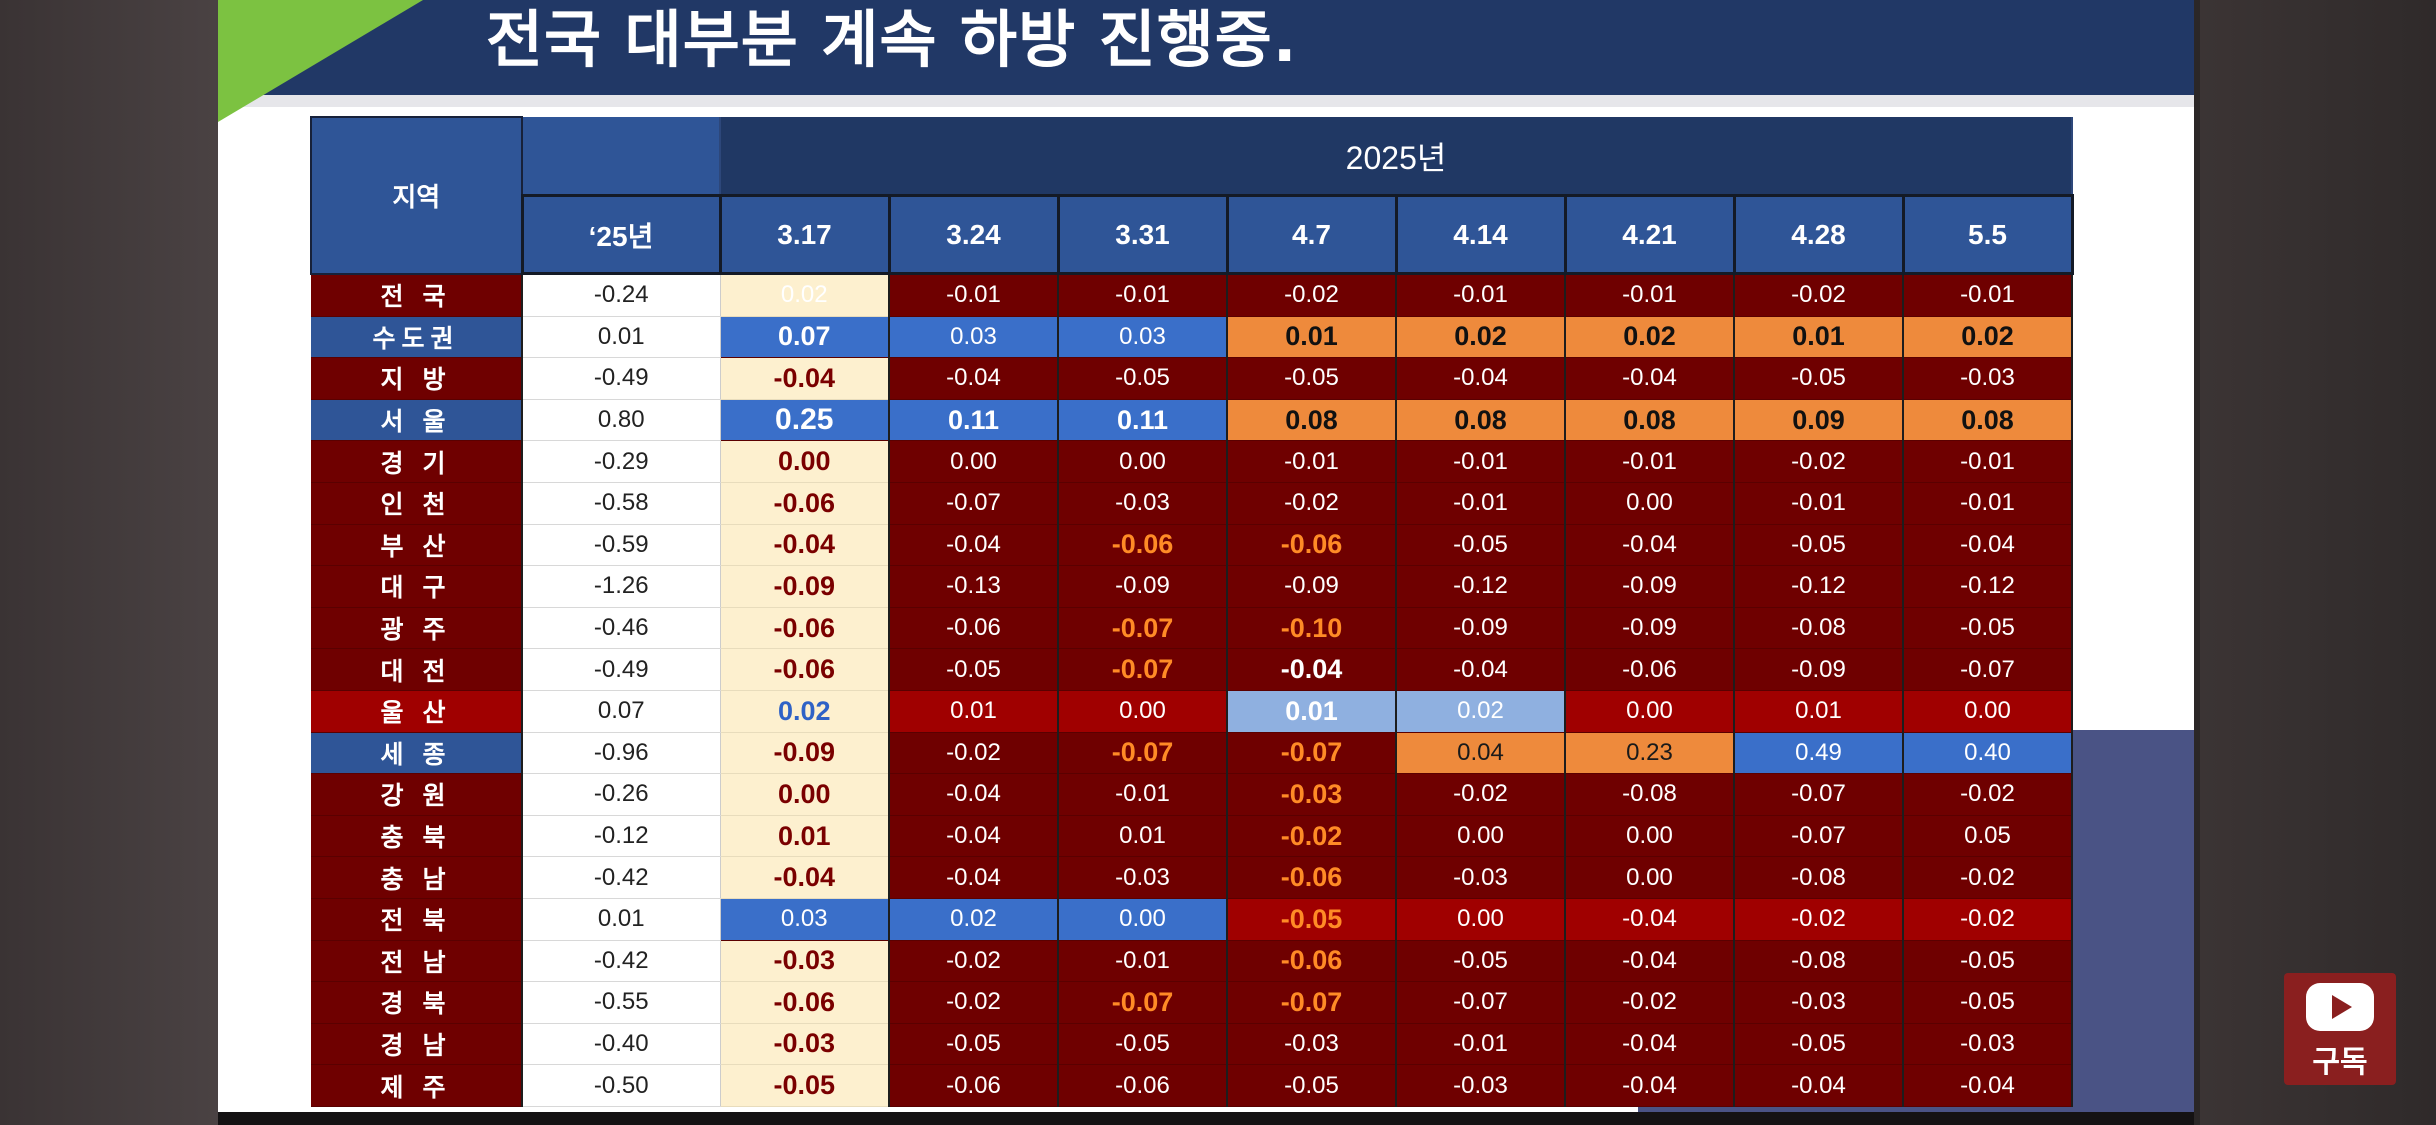  I want to click on table-row: 수도권 0.01 0.07 0.03 0.03 0.01 0.02 0.02 0.01 0.02, so click(1192, 337).